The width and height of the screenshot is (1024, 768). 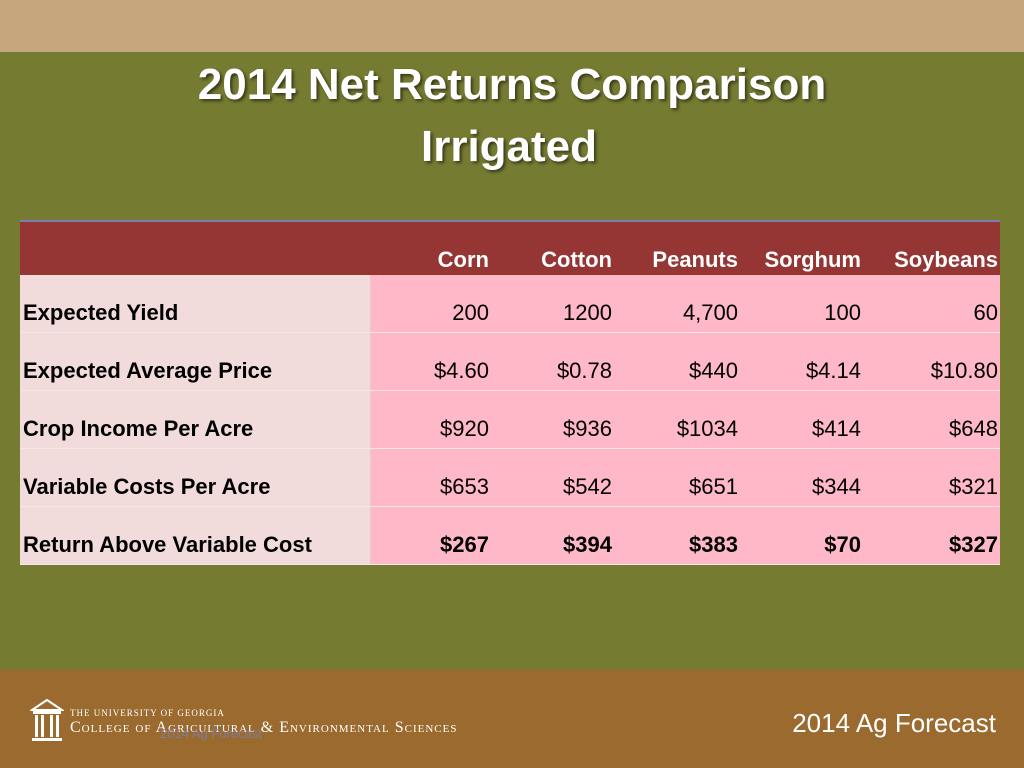 What do you see at coordinates (195, 361) in the screenshot?
I see `row-label: Expected Average Price` at bounding box center [195, 361].